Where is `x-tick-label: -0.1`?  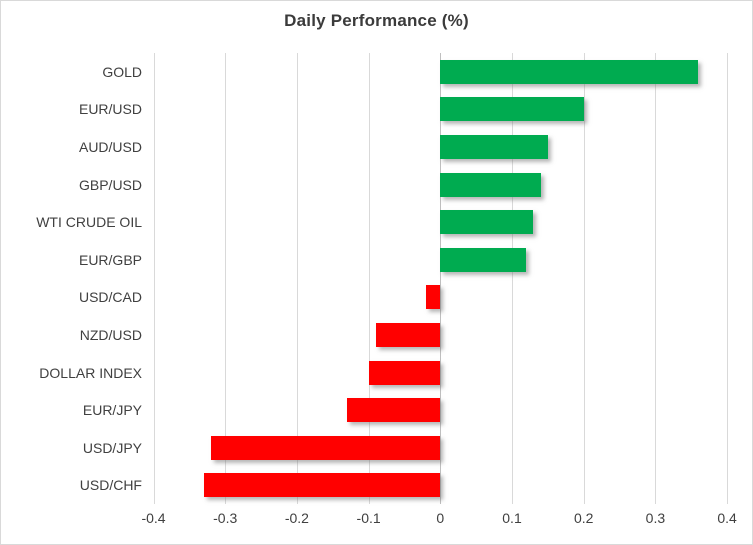
x-tick-label: -0.1 is located at coordinates (368, 518).